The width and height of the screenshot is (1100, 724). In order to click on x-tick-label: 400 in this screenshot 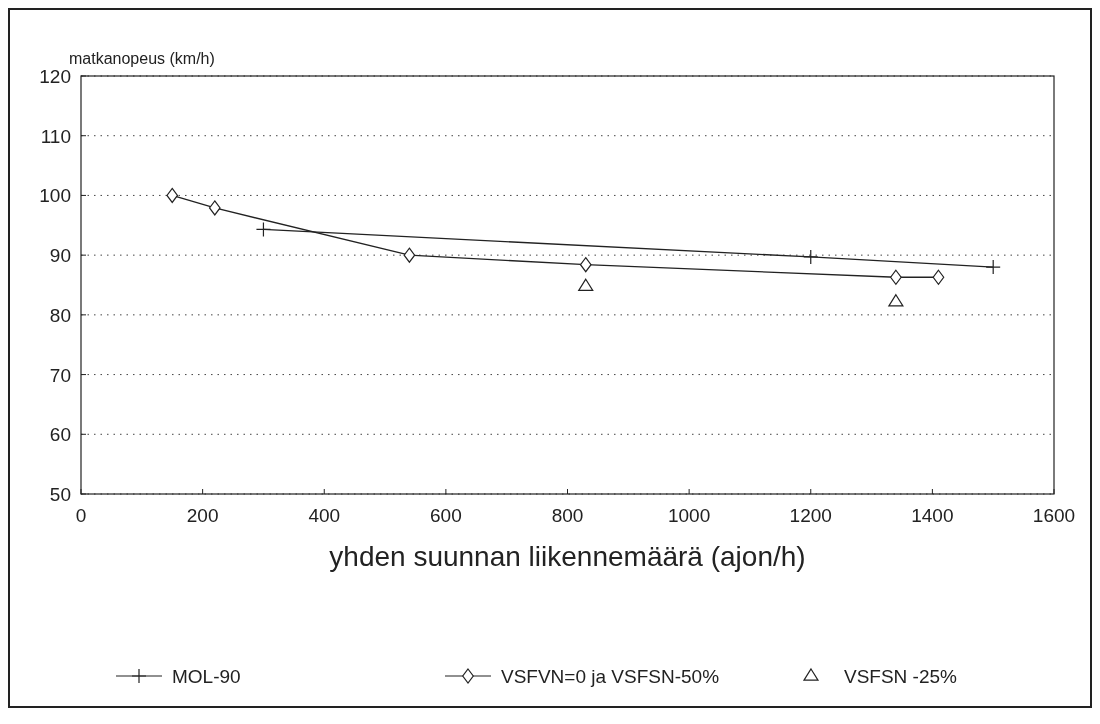, I will do `click(324, 515)`.